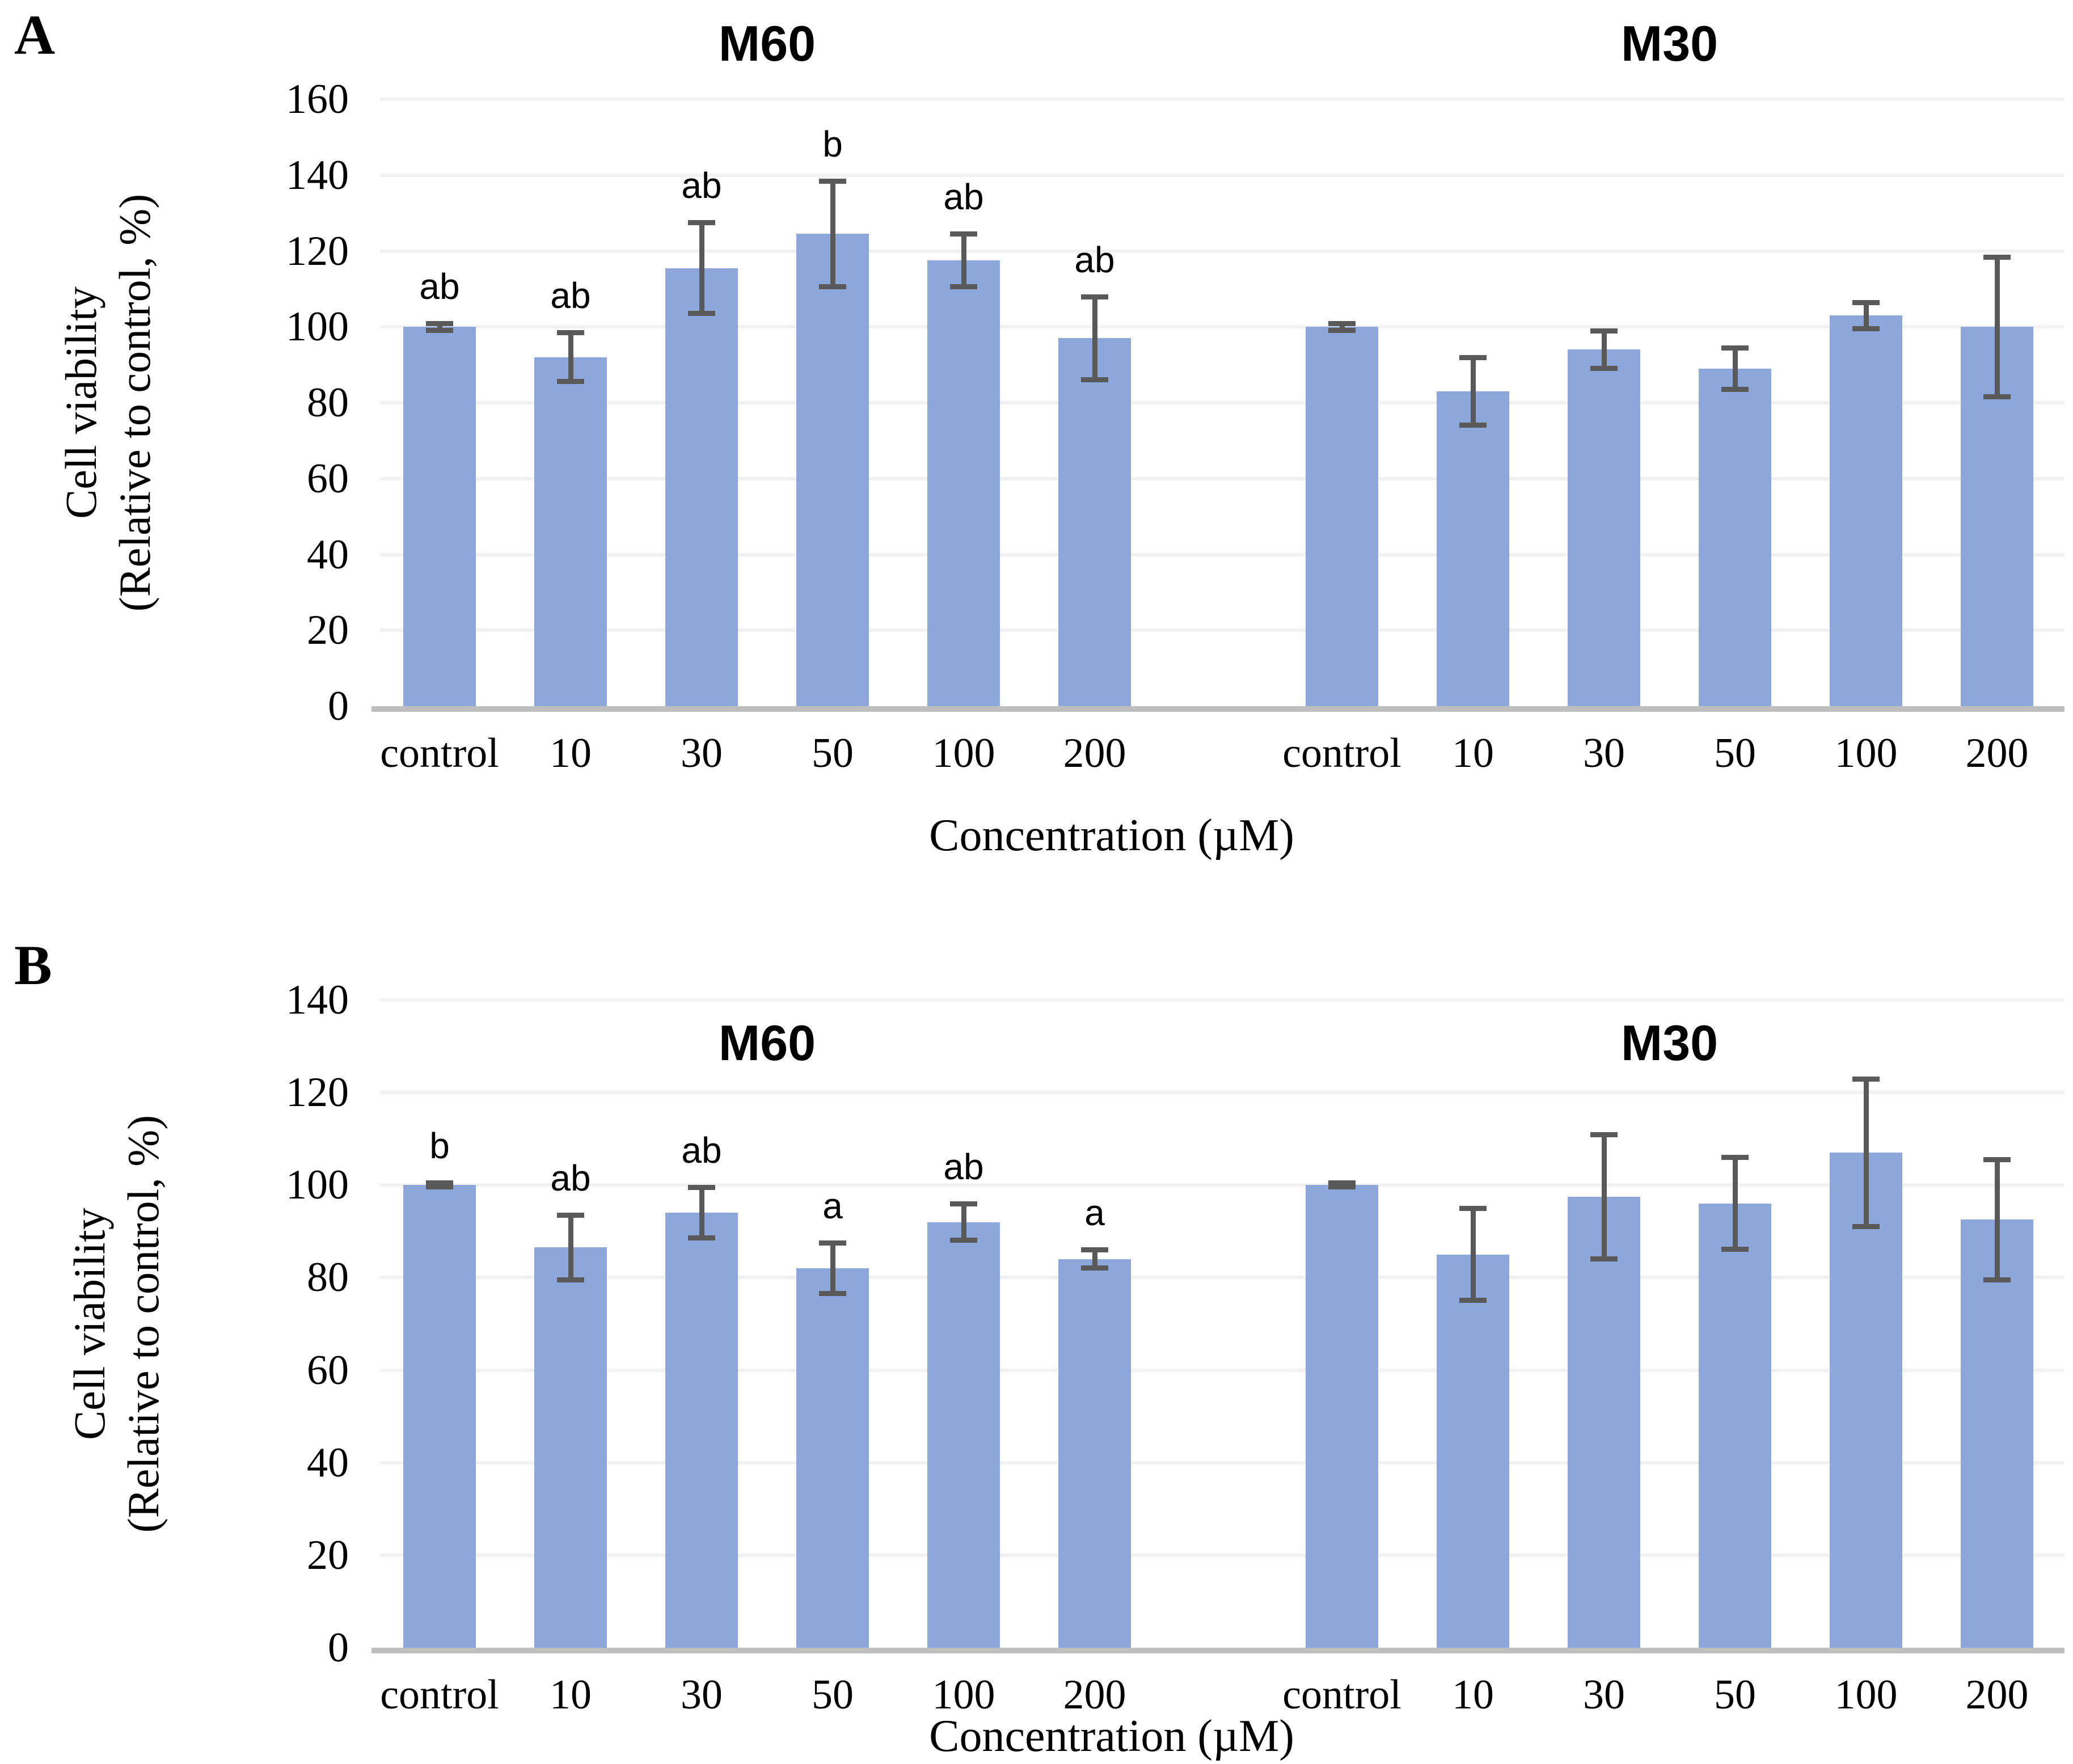 This screenshot has height=1764, width=2073. I want to click on x-tick-b-m60-100: 100, so click(963, 1695).